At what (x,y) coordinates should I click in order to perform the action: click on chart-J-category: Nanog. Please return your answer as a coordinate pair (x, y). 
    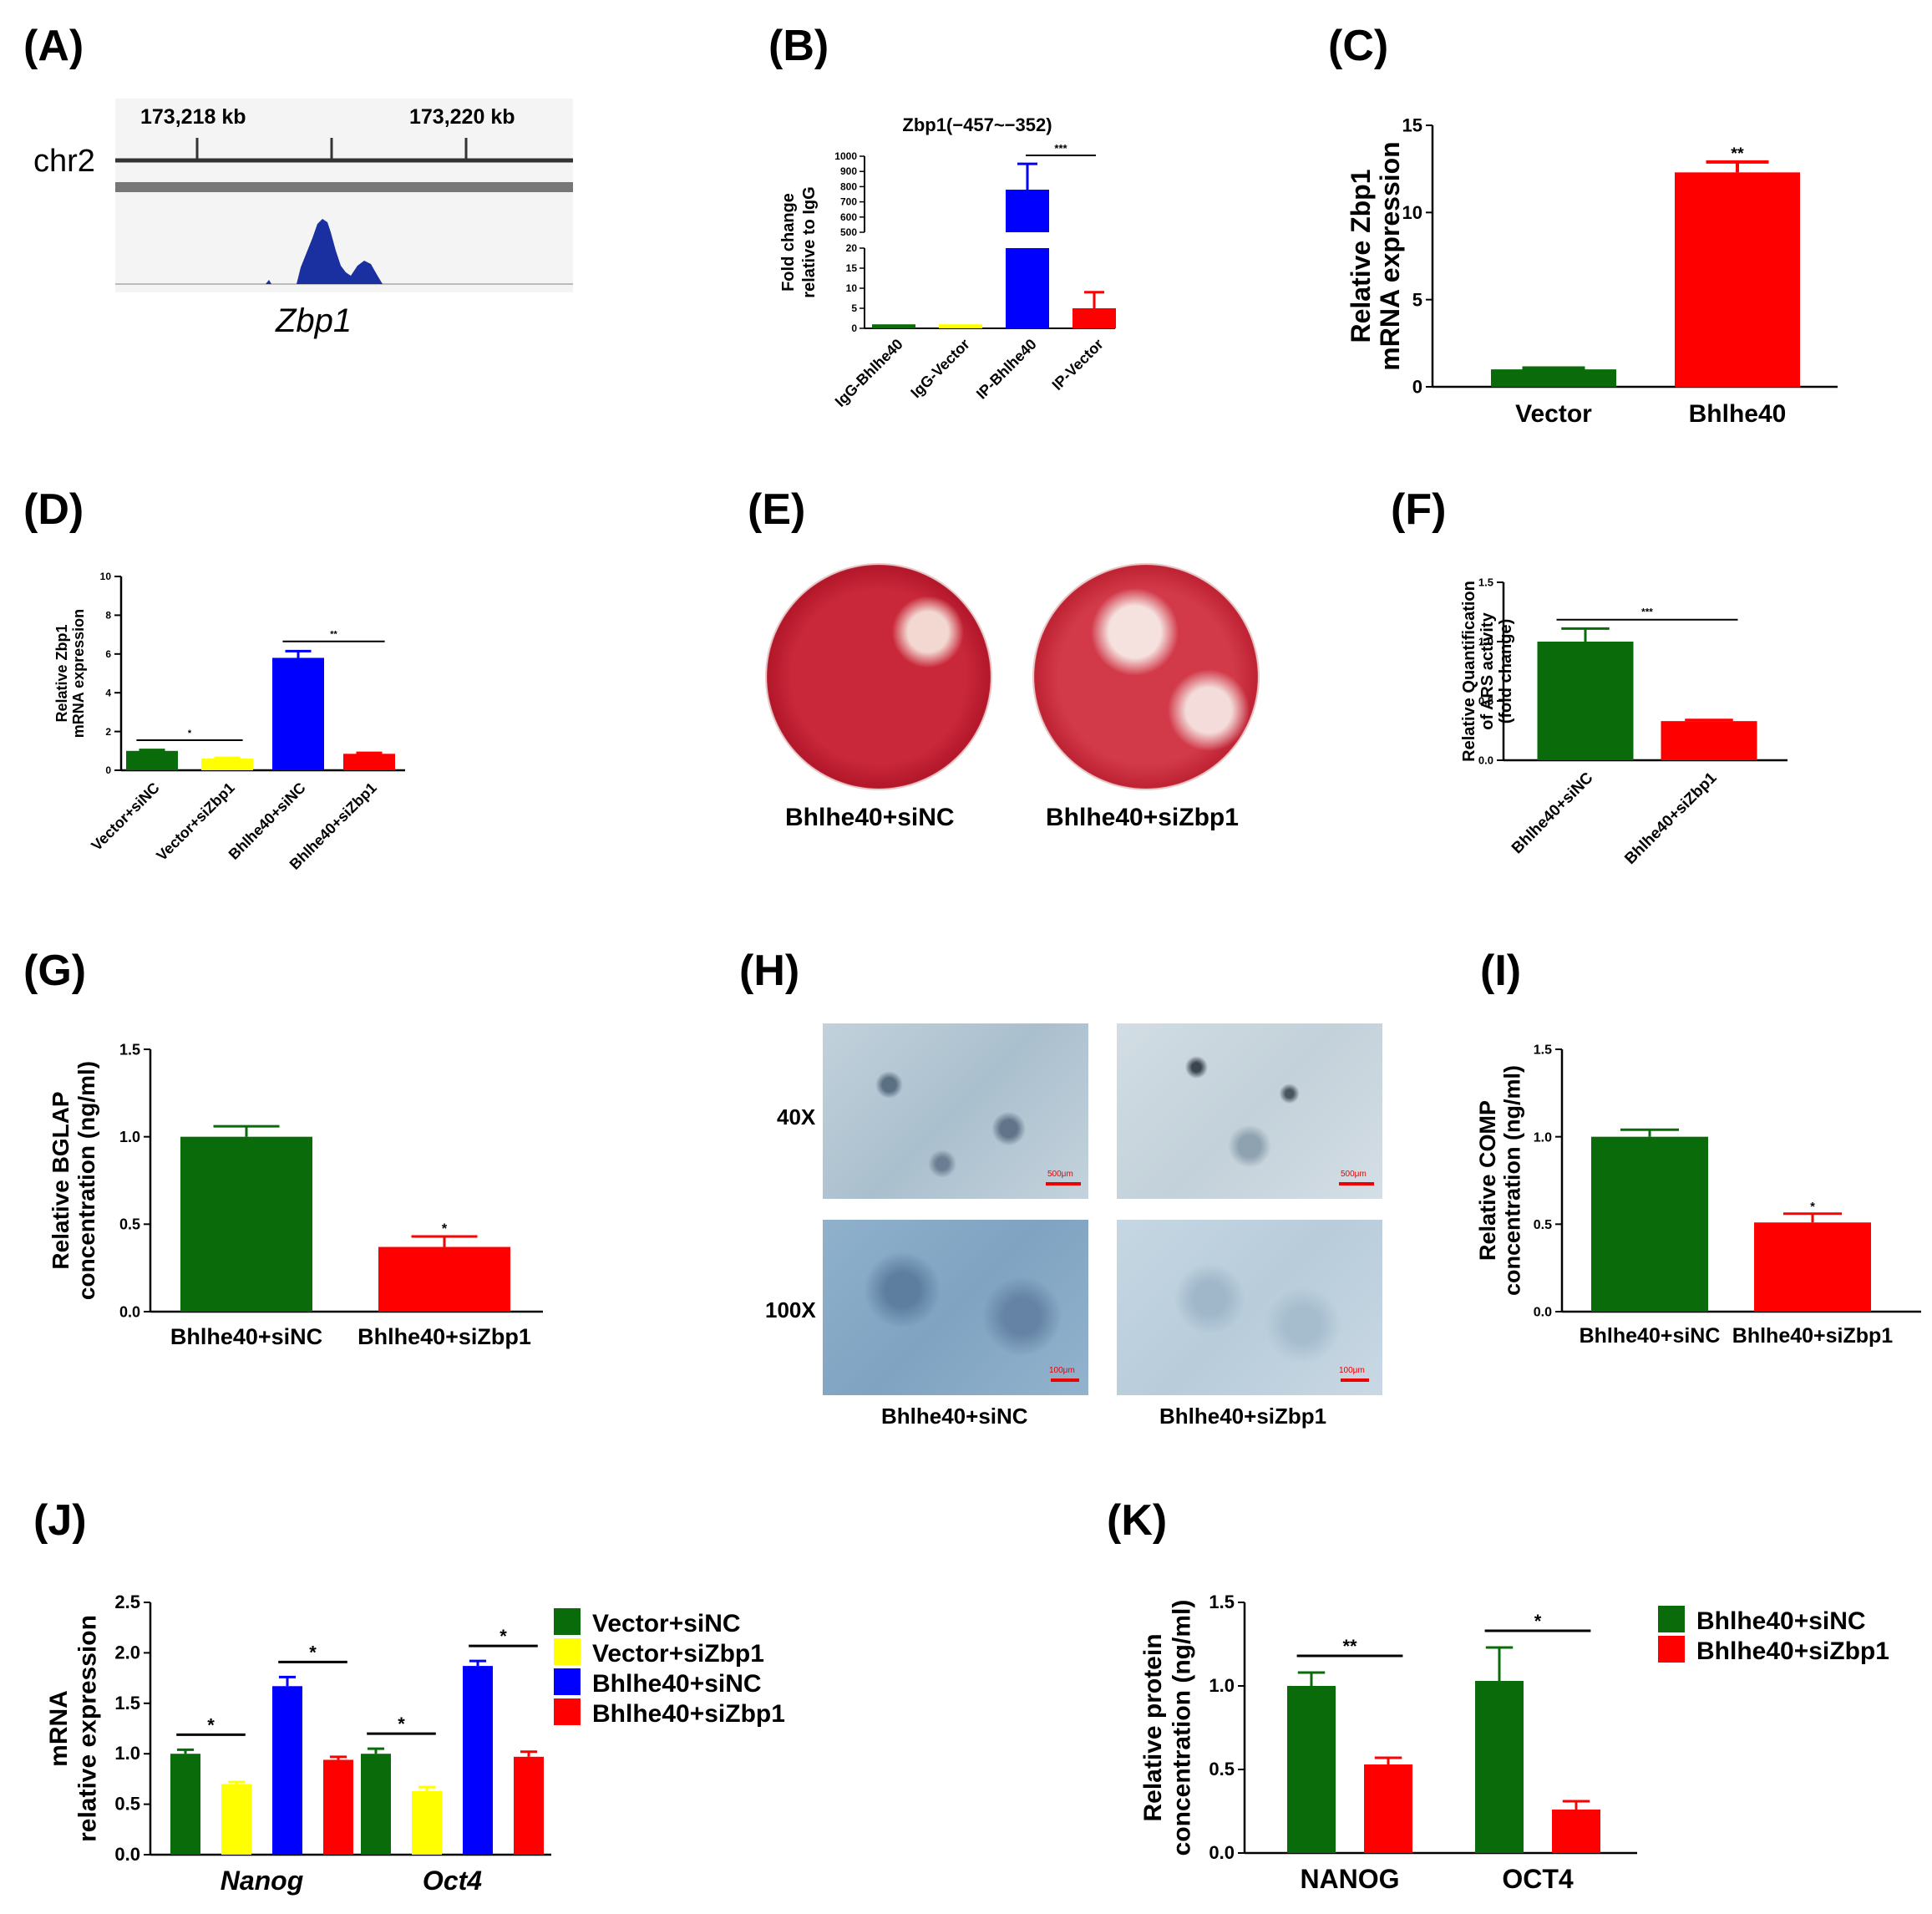
    Looking at the image, I should click on (262, 1881).